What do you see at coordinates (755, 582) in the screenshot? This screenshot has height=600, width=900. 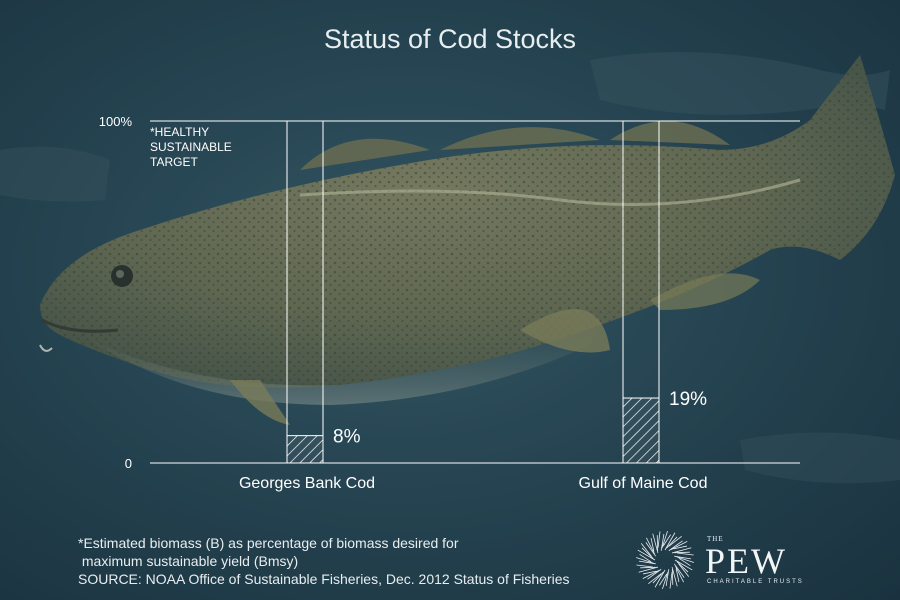 I see `logo-subtitle: CHARITABLE TRUSTS` at bounding box center [755, 582].